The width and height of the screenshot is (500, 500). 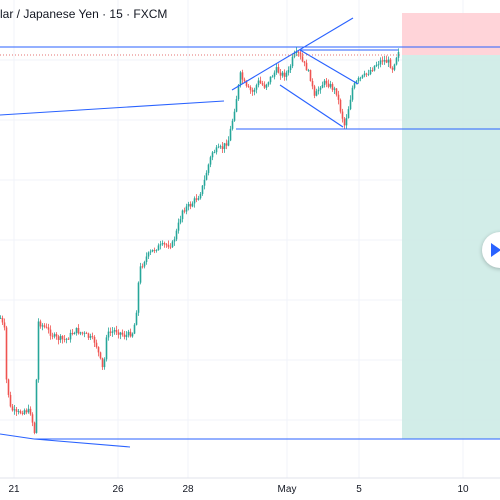 What do you see at coordinates (287, 489) in the screenshot?
I see `time-axis-tick-label: May` at bounding box center [287, 489].